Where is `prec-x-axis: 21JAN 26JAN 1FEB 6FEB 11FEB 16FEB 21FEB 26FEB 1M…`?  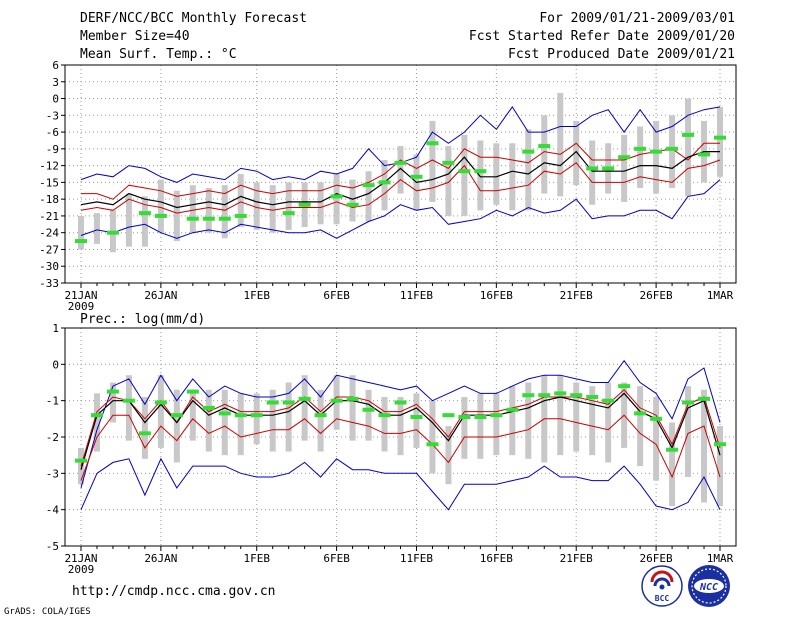 prec-x-axis: 21JAN 26JAN 1FEB 6FEB 11FEB 16FEB 21FEB 26FEB 1M… is located at coordinates (399, 561).